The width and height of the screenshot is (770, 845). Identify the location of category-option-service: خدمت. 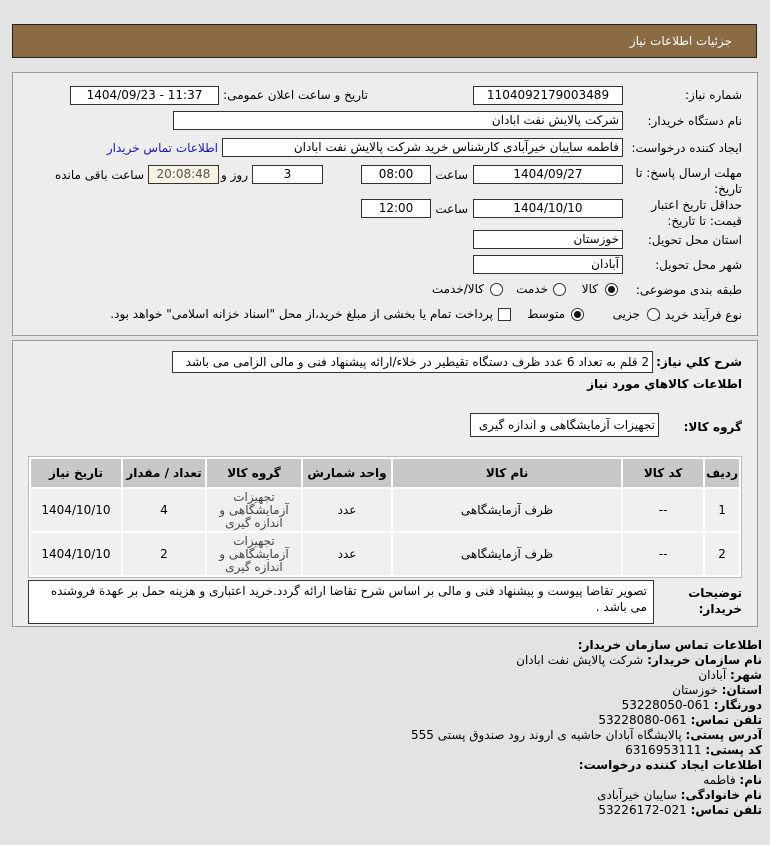
(532, 289).